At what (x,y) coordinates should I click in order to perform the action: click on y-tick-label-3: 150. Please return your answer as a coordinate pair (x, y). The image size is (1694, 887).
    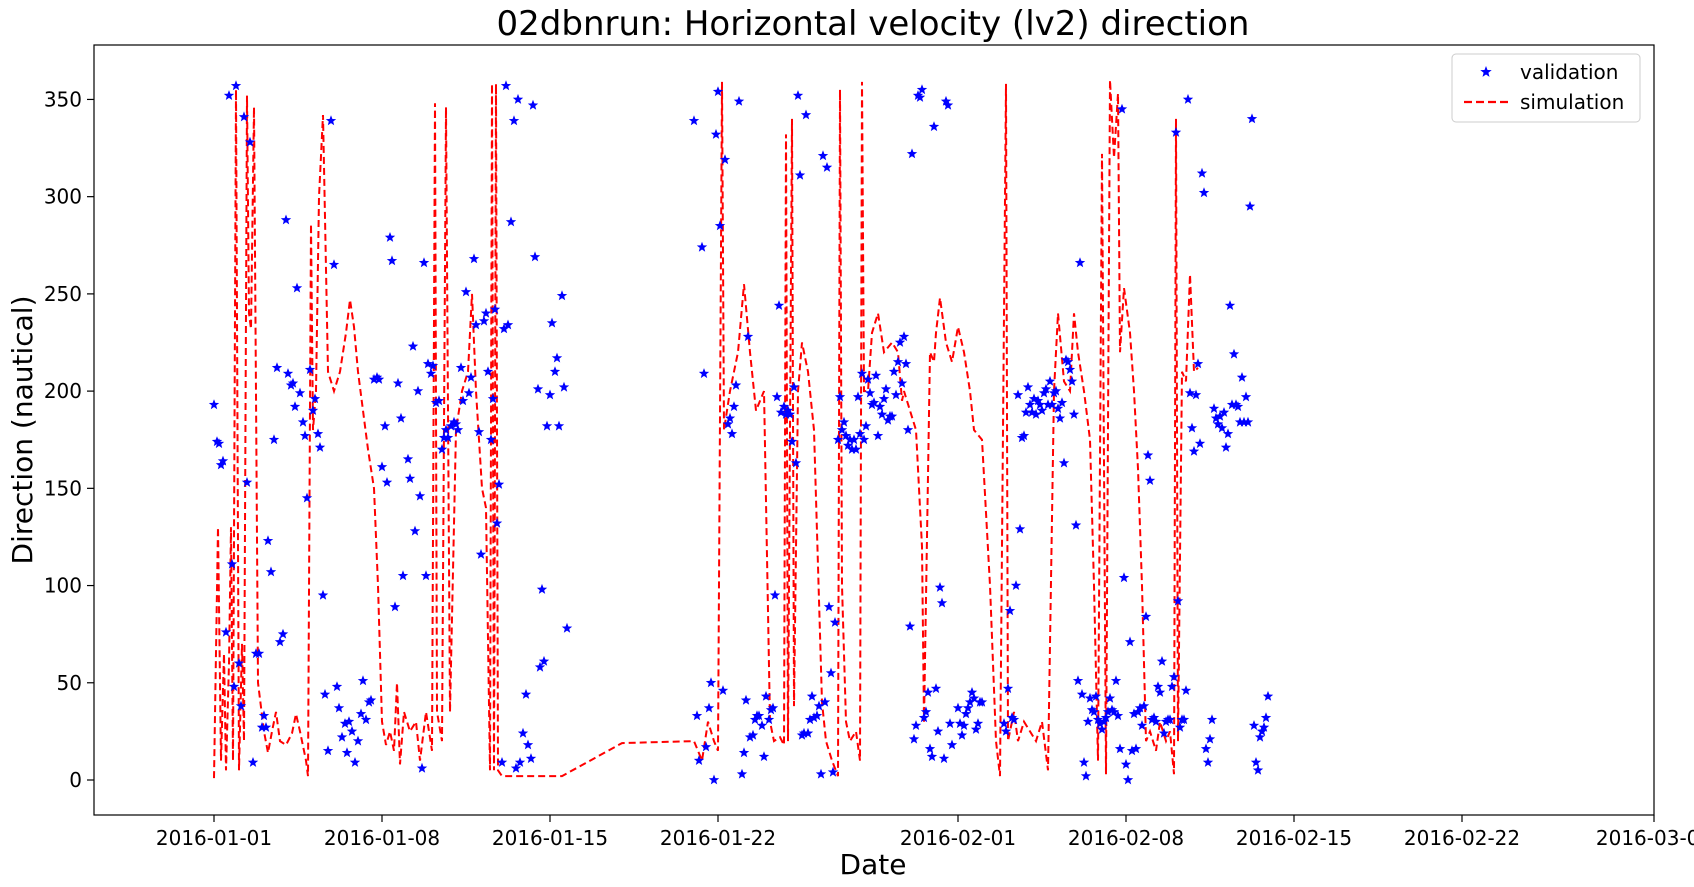
    Looking at the image, I should click on (63, 488).